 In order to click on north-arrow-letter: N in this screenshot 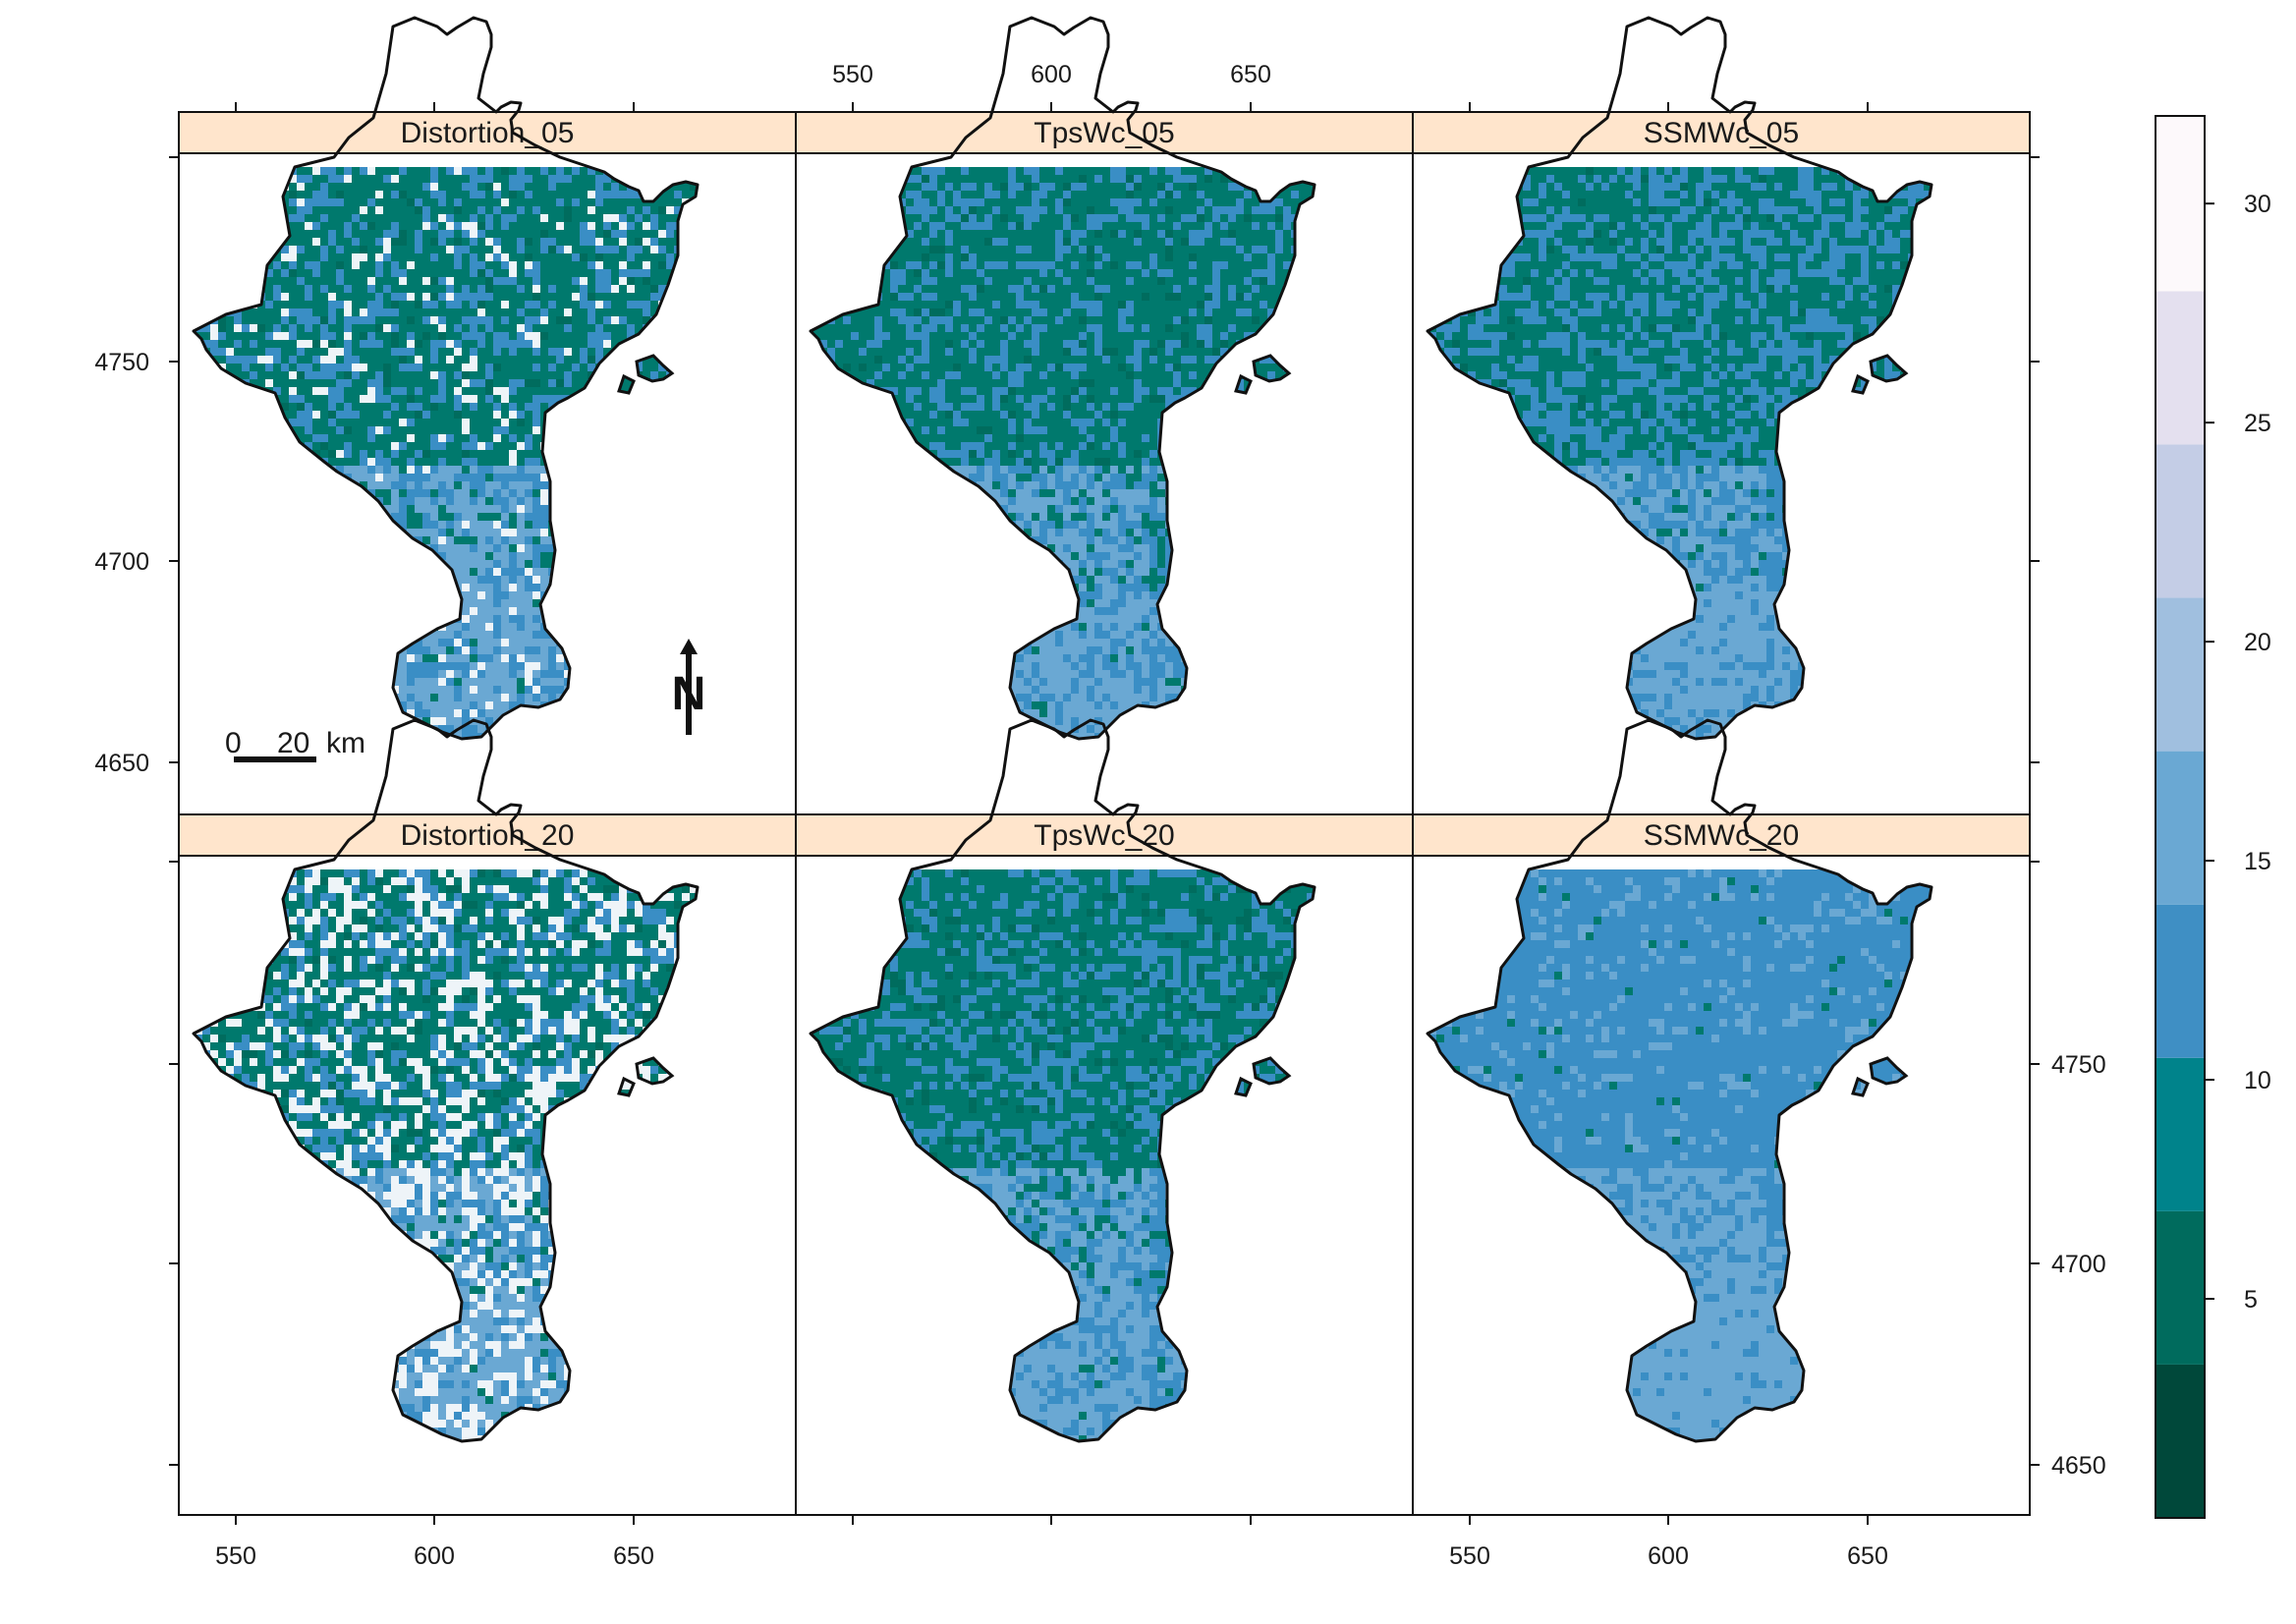, I will do `click(689, 694)`.